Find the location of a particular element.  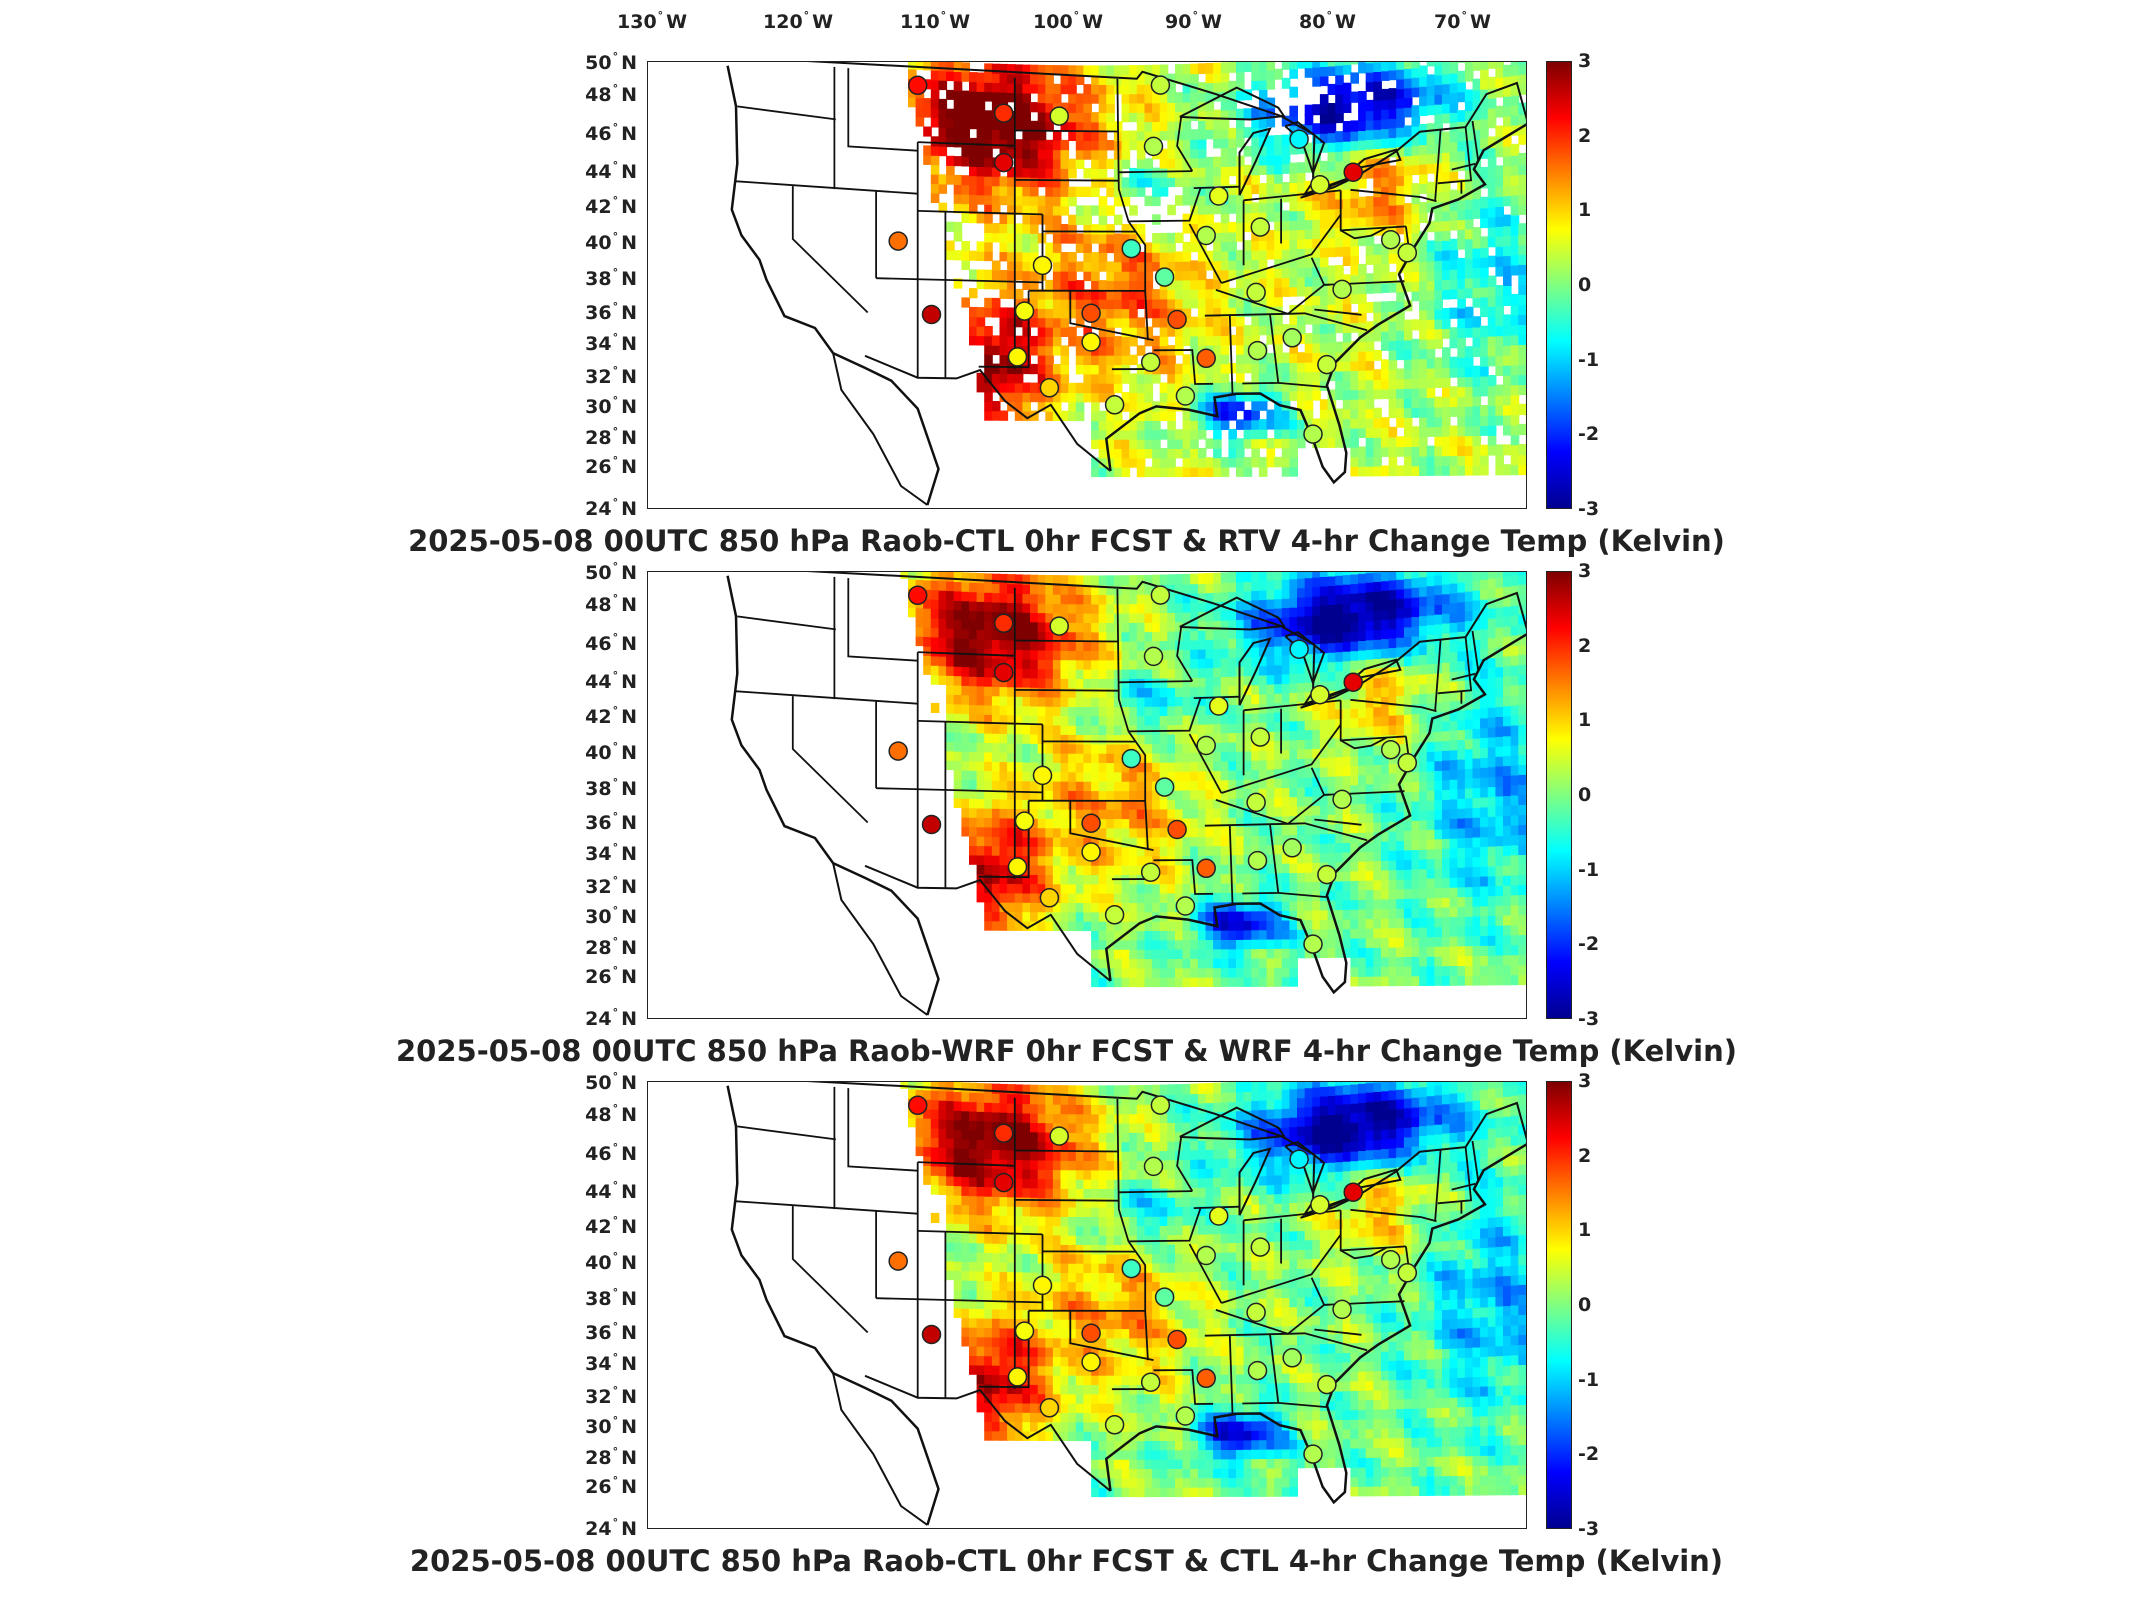

latitude-label: 50° N is located at coordinates (592, 572).